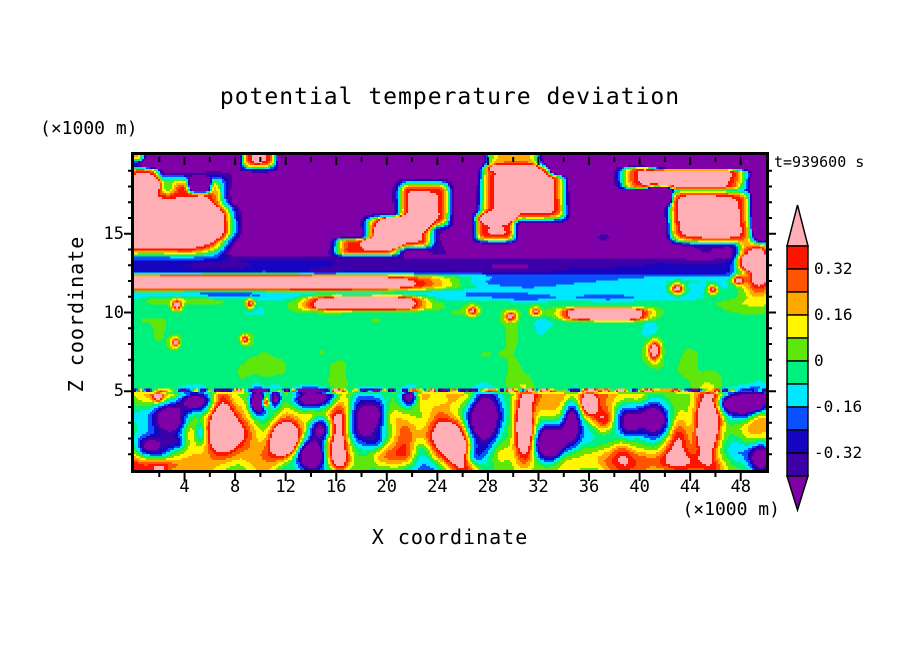 This screenshot has height=654, width=904. I want to click on colorbar-tick-label: 0, so click(819, 360).